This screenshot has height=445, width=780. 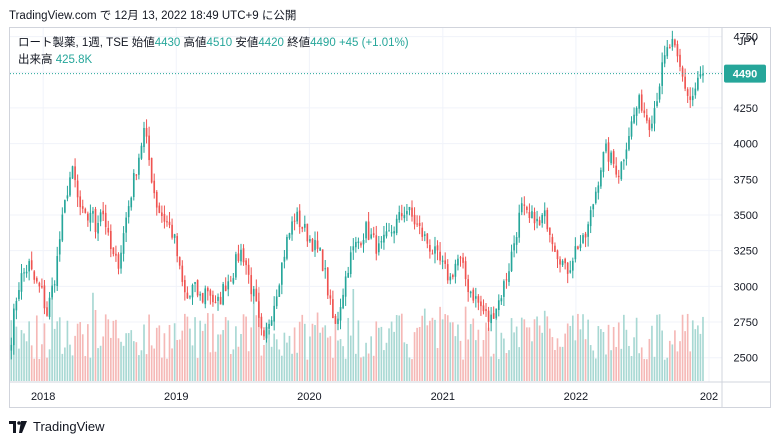 What do you see at coordinates (43, 397) in the screenshot?
I see `time-tick-label: 2018` at bounding box center [43, 397].